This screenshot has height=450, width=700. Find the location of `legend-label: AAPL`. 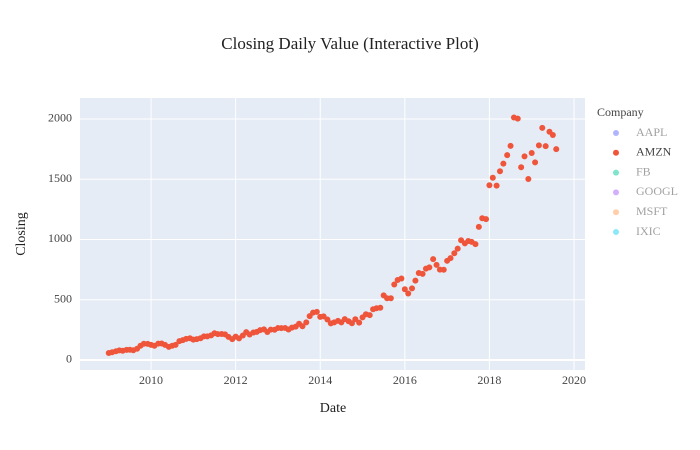

legend-label: AAPL is located at coordinates (651, 132).